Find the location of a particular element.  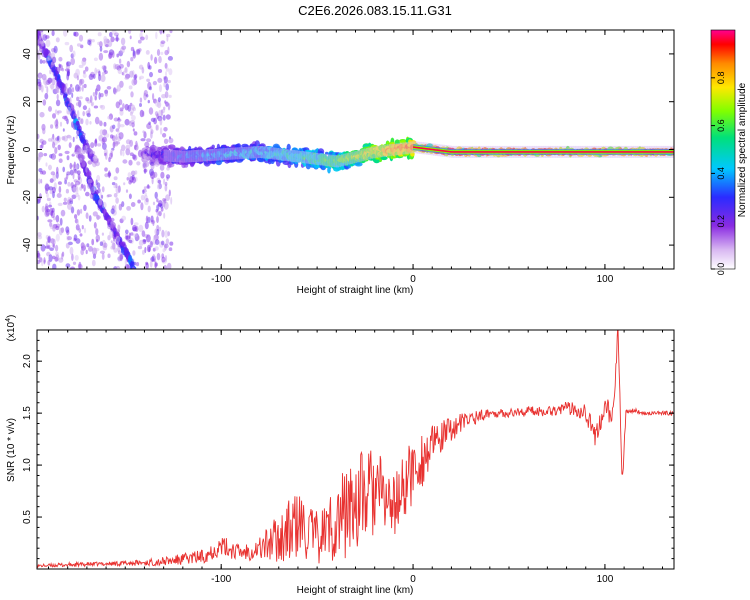

y-tick-label: 0 is located at coordinates (27, 149).